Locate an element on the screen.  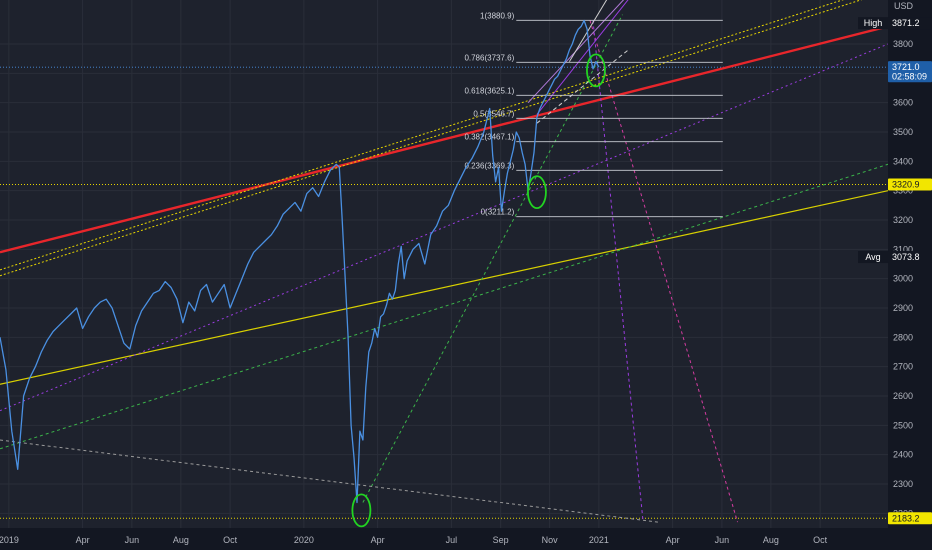
price-tag-value: 02:58:09 is located at coordinates (909, 76).